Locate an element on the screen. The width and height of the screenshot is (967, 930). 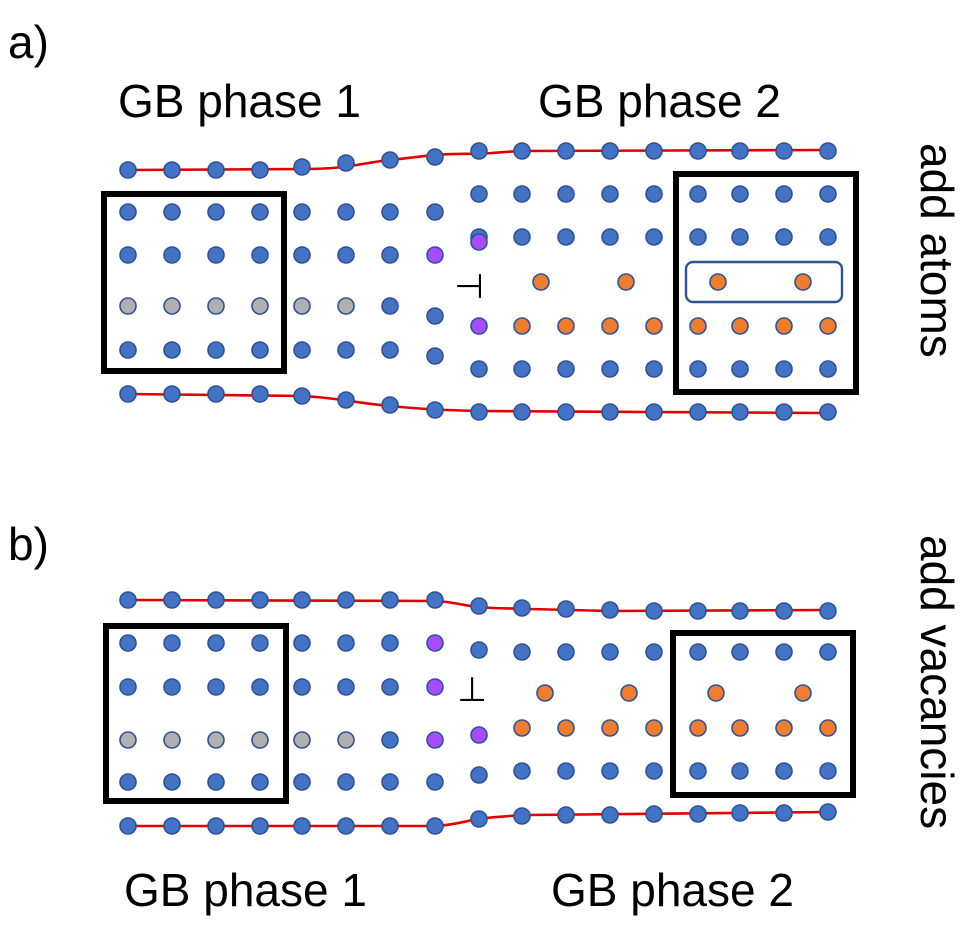
panel-a-added-atoms-highlight is located at coordinates (764, 282).